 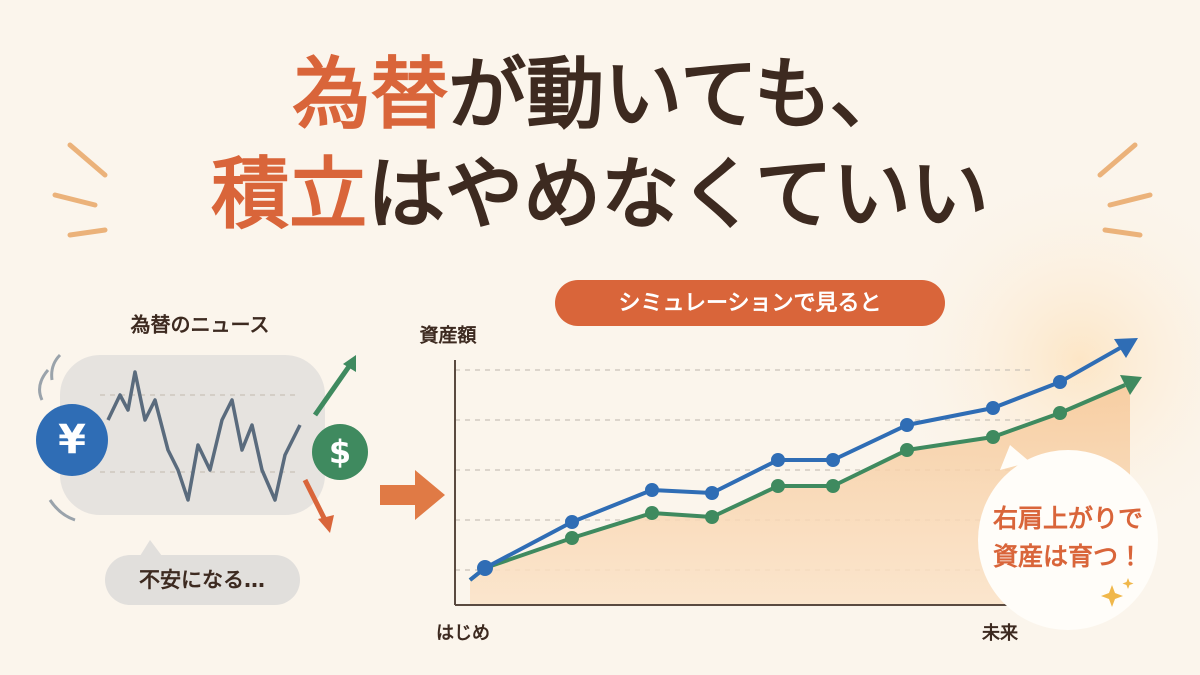 I want to click on bubble-tail, so click(x=151, y=548).